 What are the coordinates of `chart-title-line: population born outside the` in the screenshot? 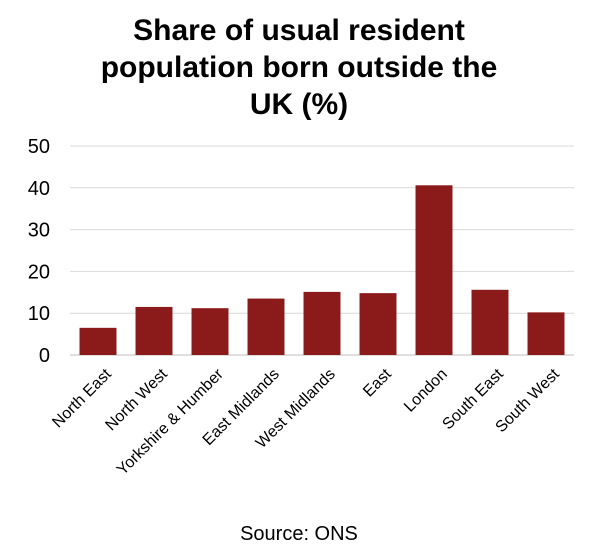 It's located at (299, 67).